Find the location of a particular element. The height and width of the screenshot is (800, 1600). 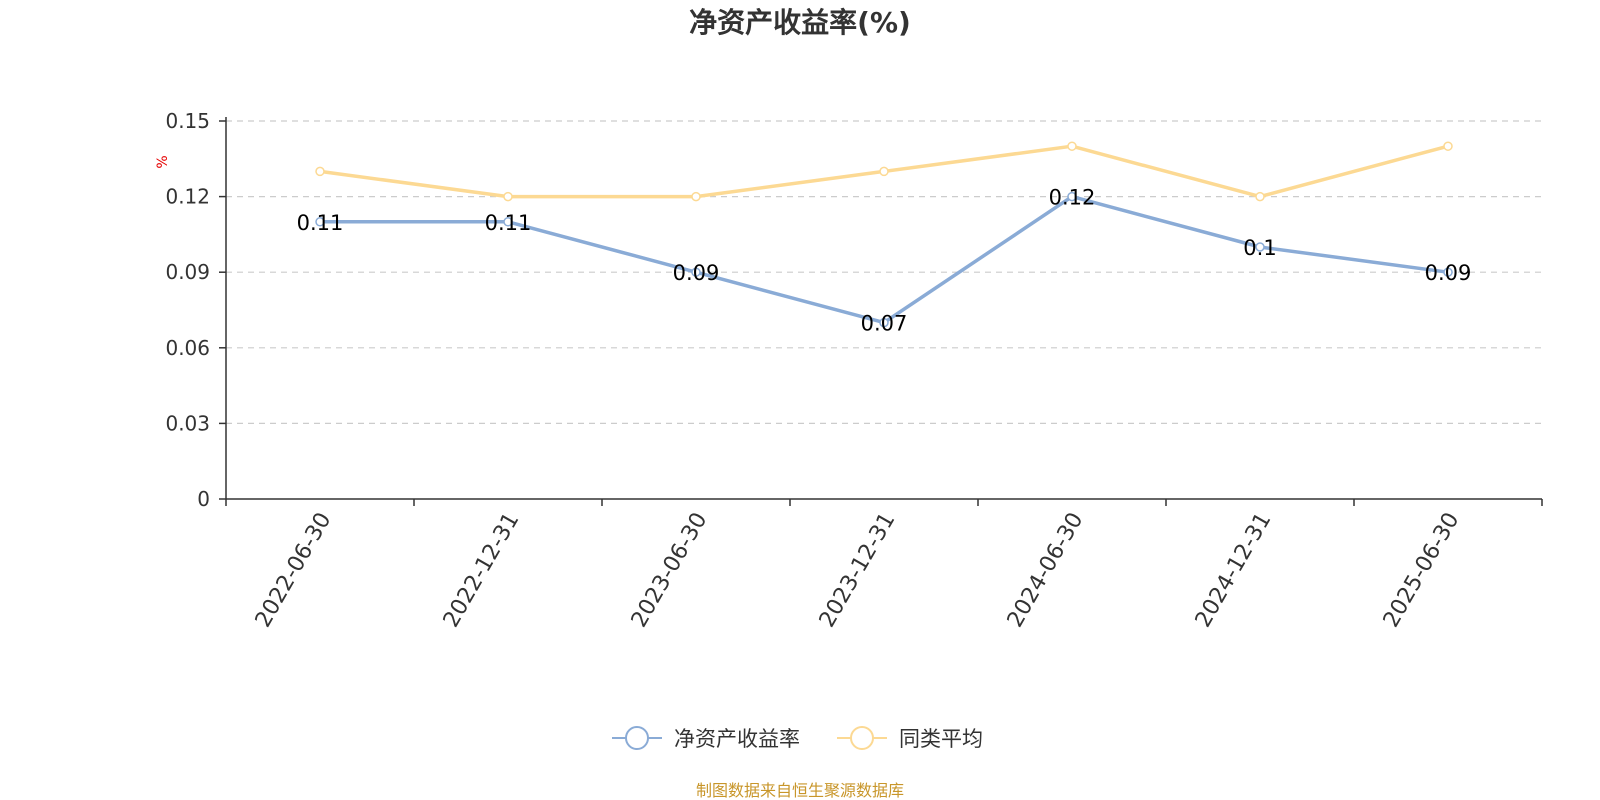

y-tick-label: 0 is located at coordinates (203, 499).